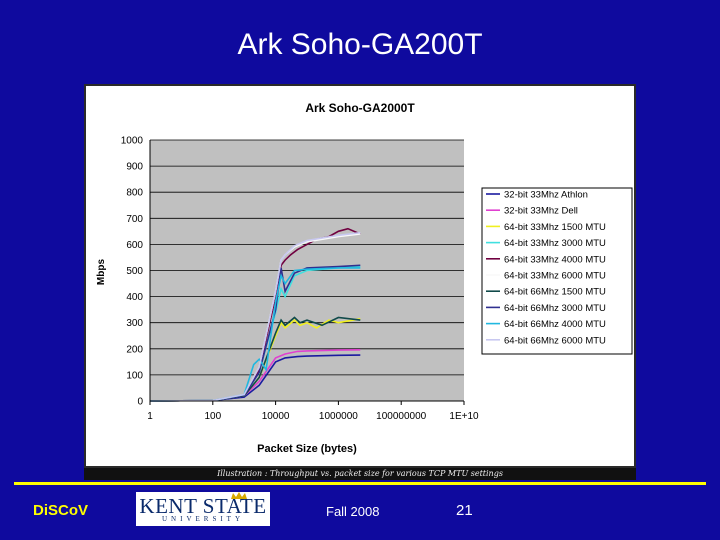 This screenshot has height=540, width=720. Describe the element at coordinates (276, 416) in the screenshot. I see `x-tick-label: 10000` at that location.